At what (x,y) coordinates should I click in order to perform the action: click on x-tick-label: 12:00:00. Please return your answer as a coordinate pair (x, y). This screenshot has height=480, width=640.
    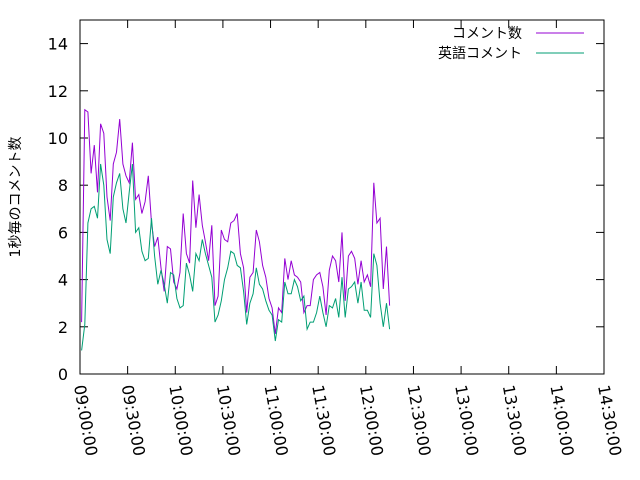
    Looking at the image, I should click on (371, 420).